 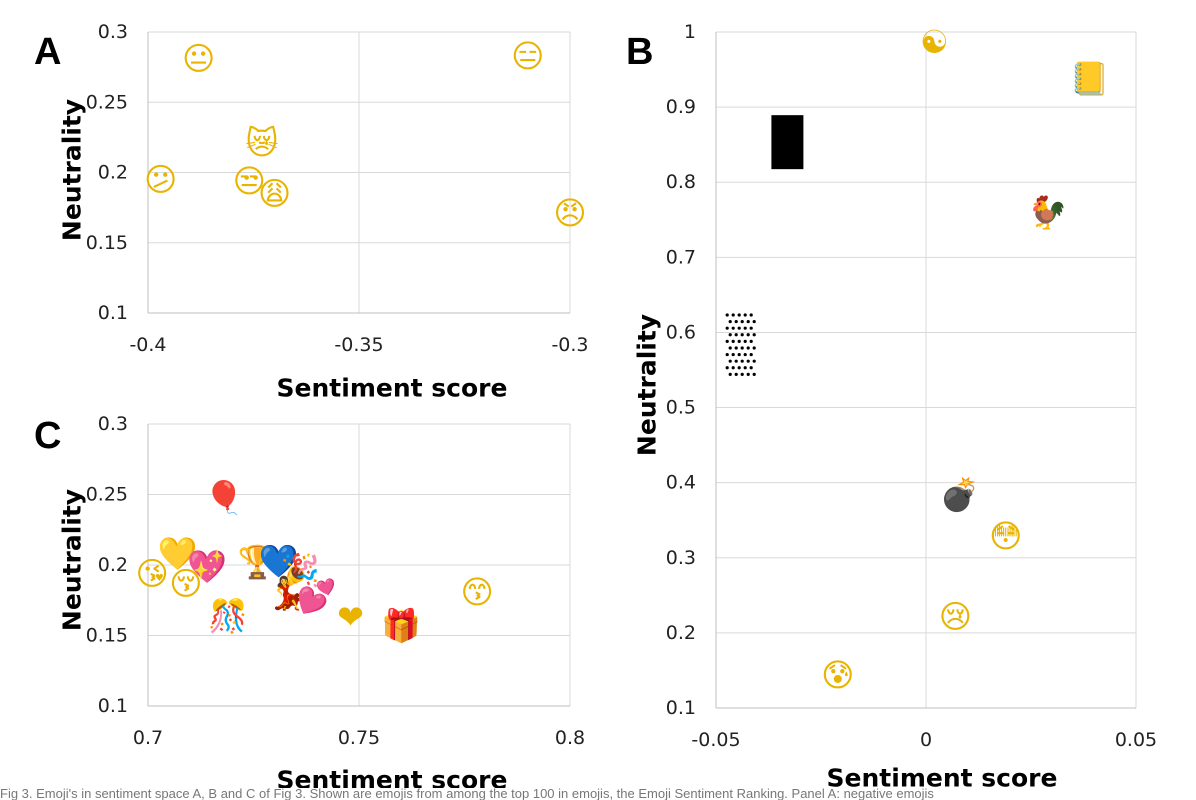 What do you see at coordinates (569, 213) in the screenshot?
I see `data-point: 😠` at bounding box center [569, 213].